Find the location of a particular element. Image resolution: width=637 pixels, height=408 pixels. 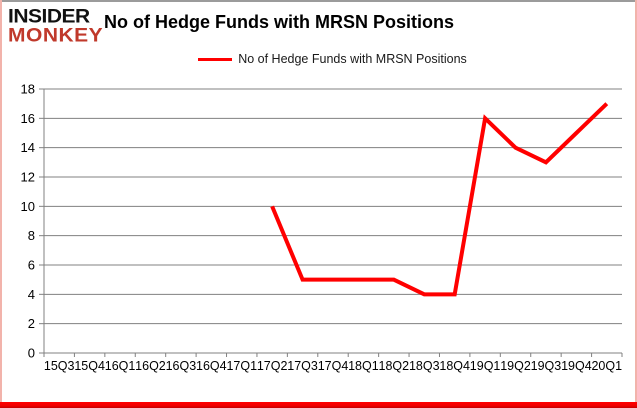

y-axis-label: 10 is located at coordinates (28, 206).